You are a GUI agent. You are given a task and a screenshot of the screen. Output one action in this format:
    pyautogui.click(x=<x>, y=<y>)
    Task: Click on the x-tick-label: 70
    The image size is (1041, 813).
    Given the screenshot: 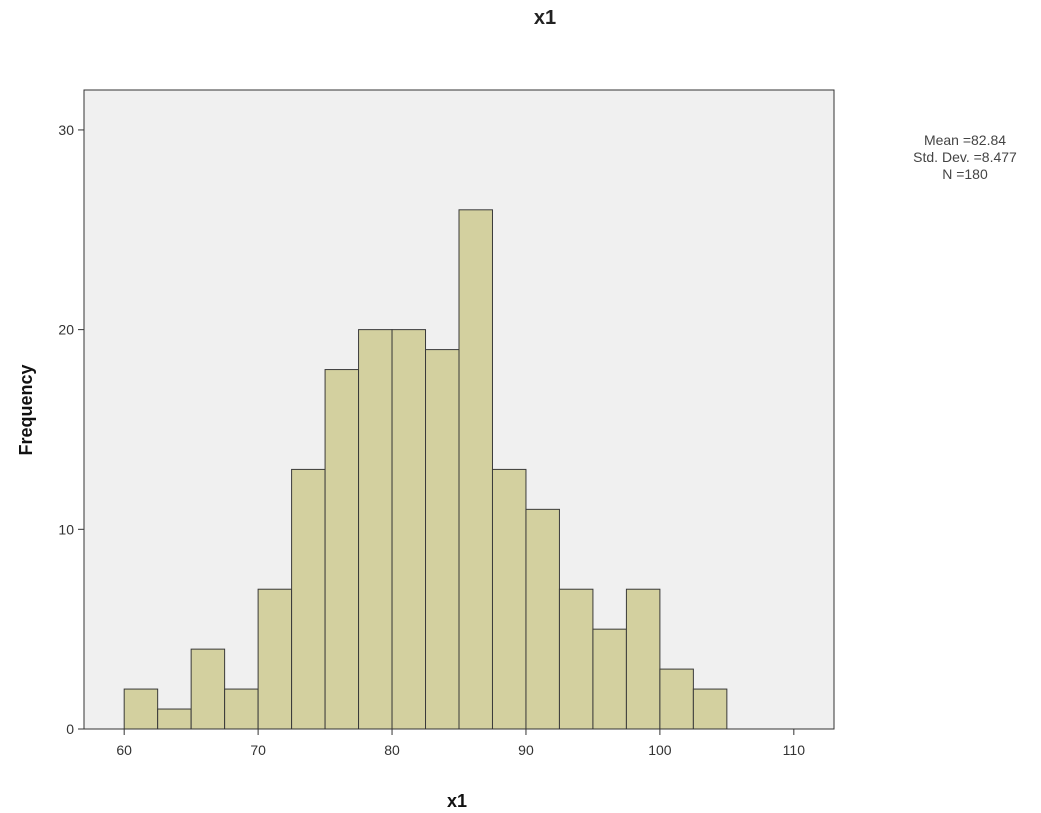 What is the action you would take?
    pyautogui.click(x=258, y=750)
    